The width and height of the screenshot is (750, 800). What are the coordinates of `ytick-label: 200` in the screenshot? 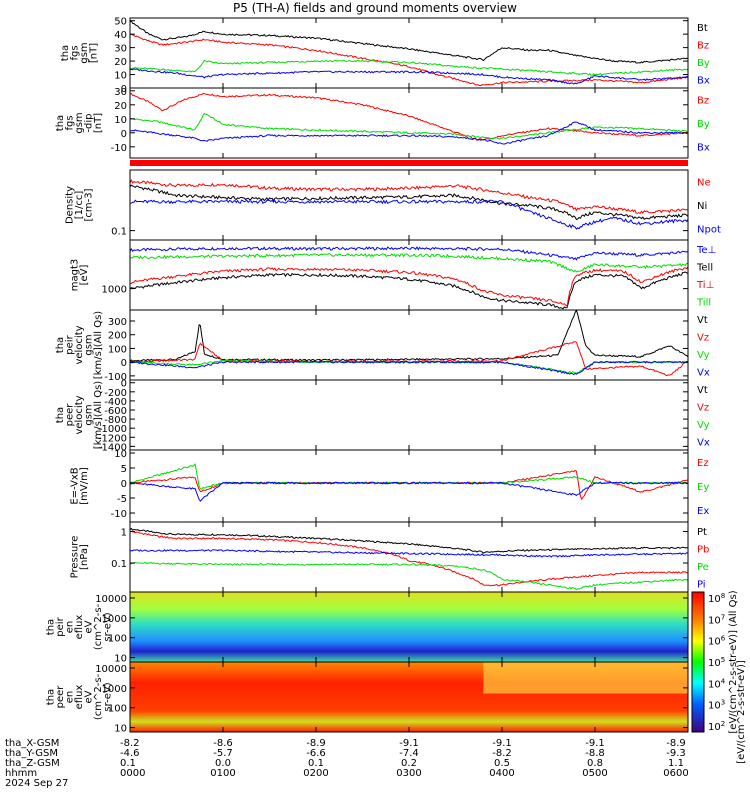 It's located at (117, 336).